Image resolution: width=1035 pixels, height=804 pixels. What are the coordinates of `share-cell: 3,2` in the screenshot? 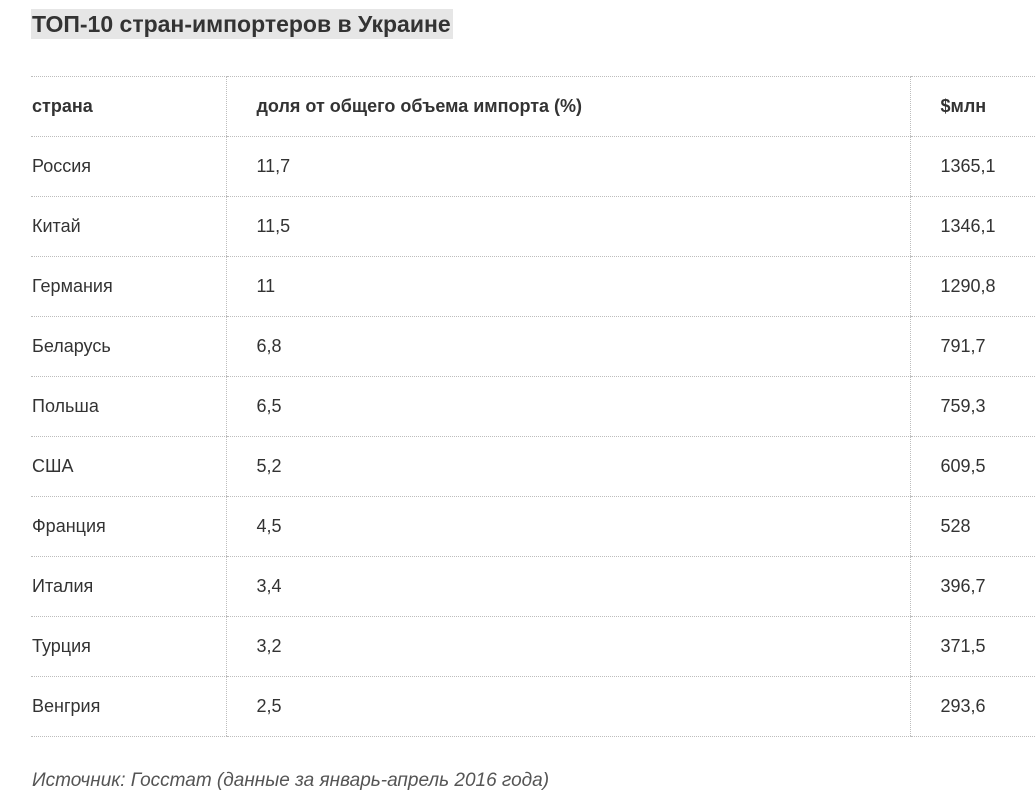 It's located at (567, 646).